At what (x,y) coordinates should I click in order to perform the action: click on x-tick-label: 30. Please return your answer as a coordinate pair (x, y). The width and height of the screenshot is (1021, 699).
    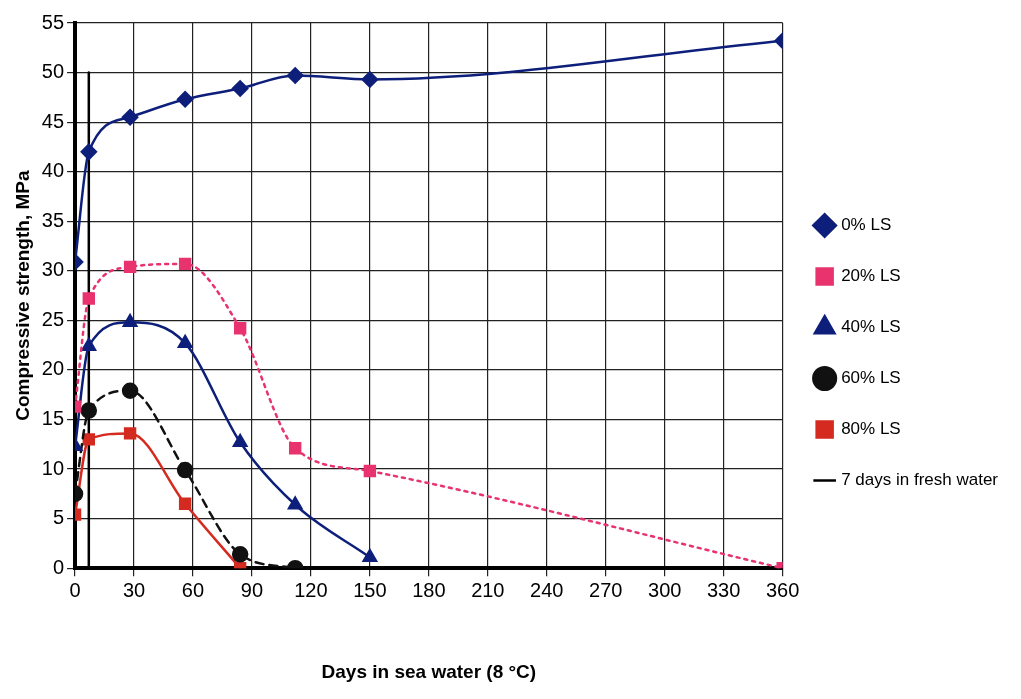
    Looking at the image, I should click on (134, 589).